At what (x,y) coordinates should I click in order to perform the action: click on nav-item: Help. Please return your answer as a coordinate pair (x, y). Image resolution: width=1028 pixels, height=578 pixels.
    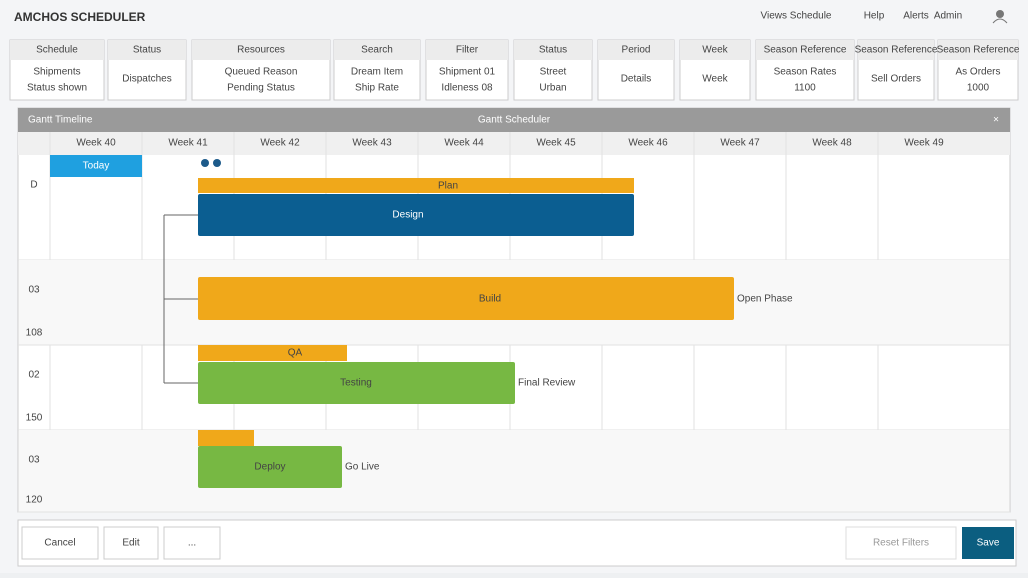
    Looking at the image, I should click on (874, 16).